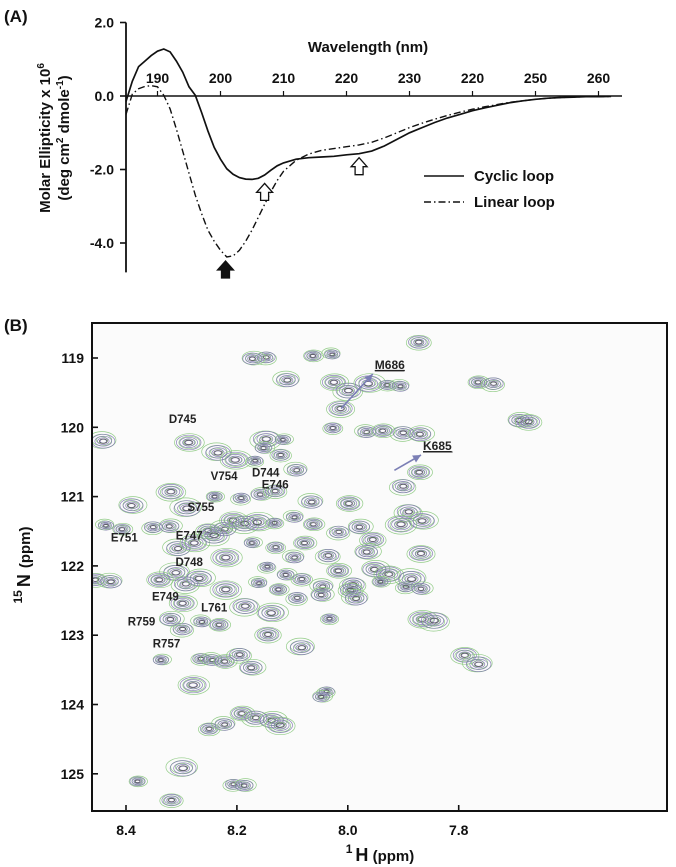 Image resolution: width=676 pixels, height=867 pixels. I want to click on cd-x-tick-label: 260, so click(599, 78).